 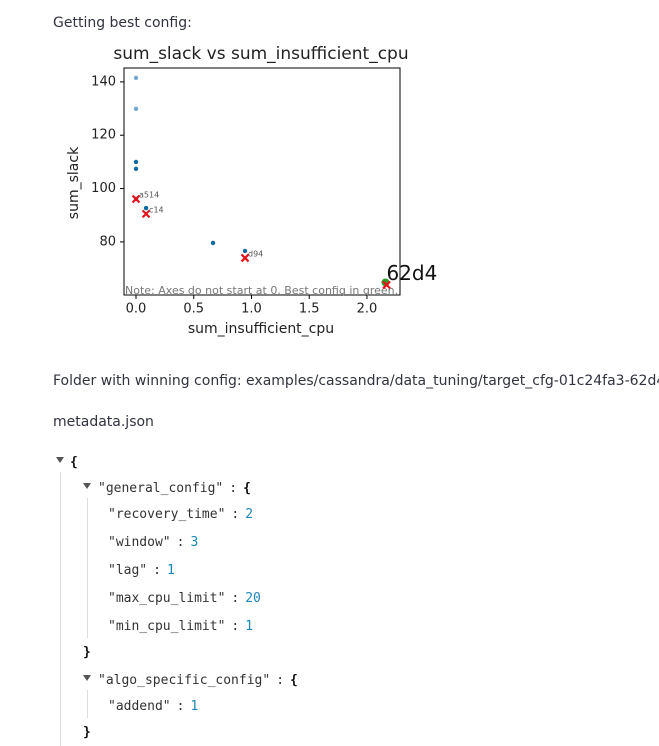 What do you see at coordinates (139, 706) in the screenshot?
I see `json-key: "addend"` at bounding box center [139, 706].